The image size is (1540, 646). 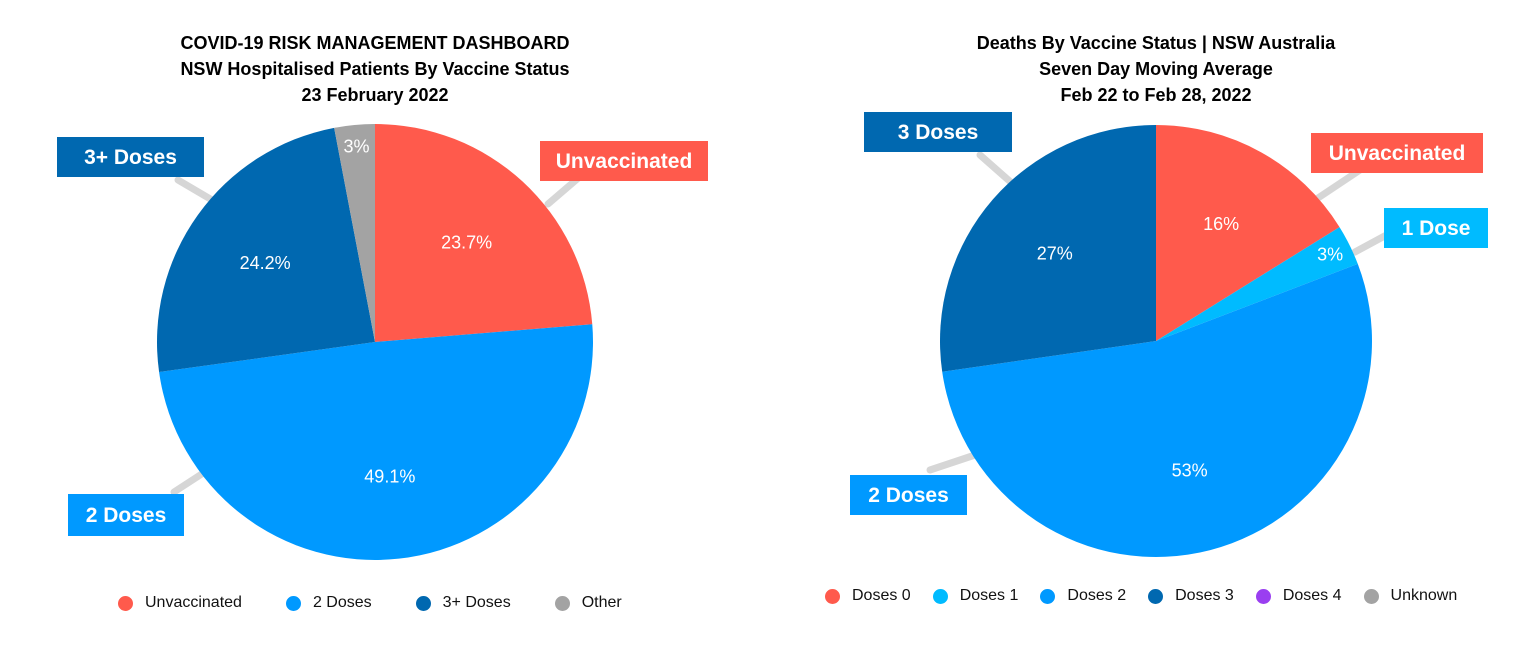 What do you see at coordinates (476, 602) in the screenshot?
I see `legend-label: 3+ Doses` at bounding box center [476, 602].